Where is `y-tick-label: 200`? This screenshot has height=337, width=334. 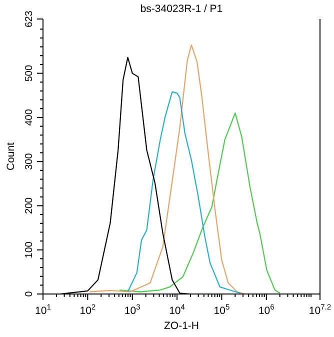
y-tick-label: 200 is located at coordinates (29, 205).